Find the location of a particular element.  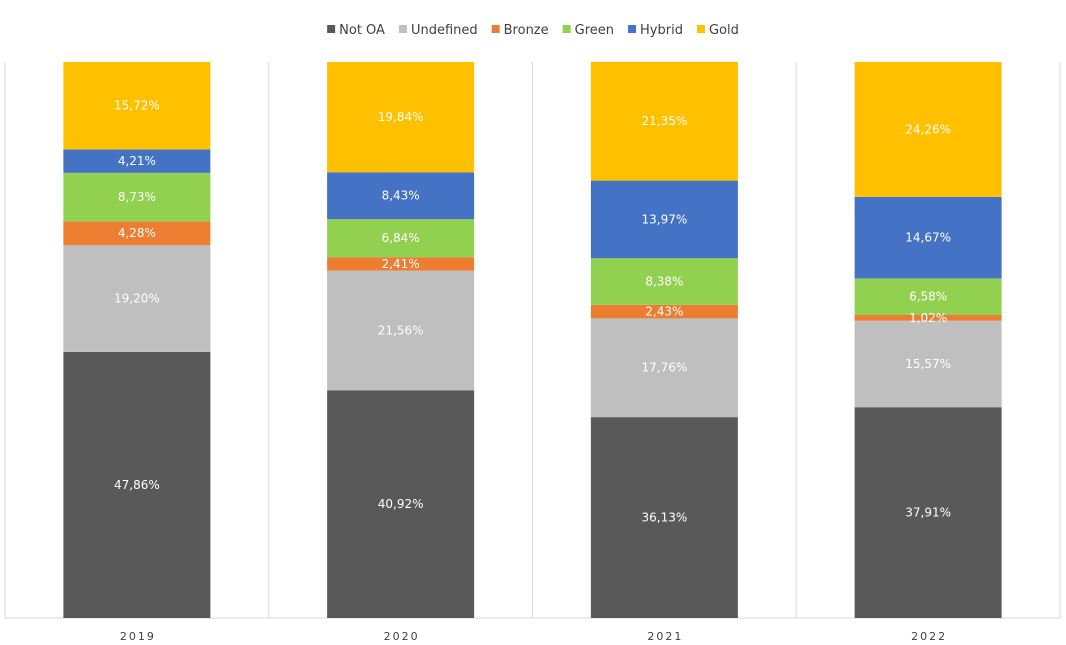

bar-segment-not-oa-2022 is located at coordinates (928, 512).